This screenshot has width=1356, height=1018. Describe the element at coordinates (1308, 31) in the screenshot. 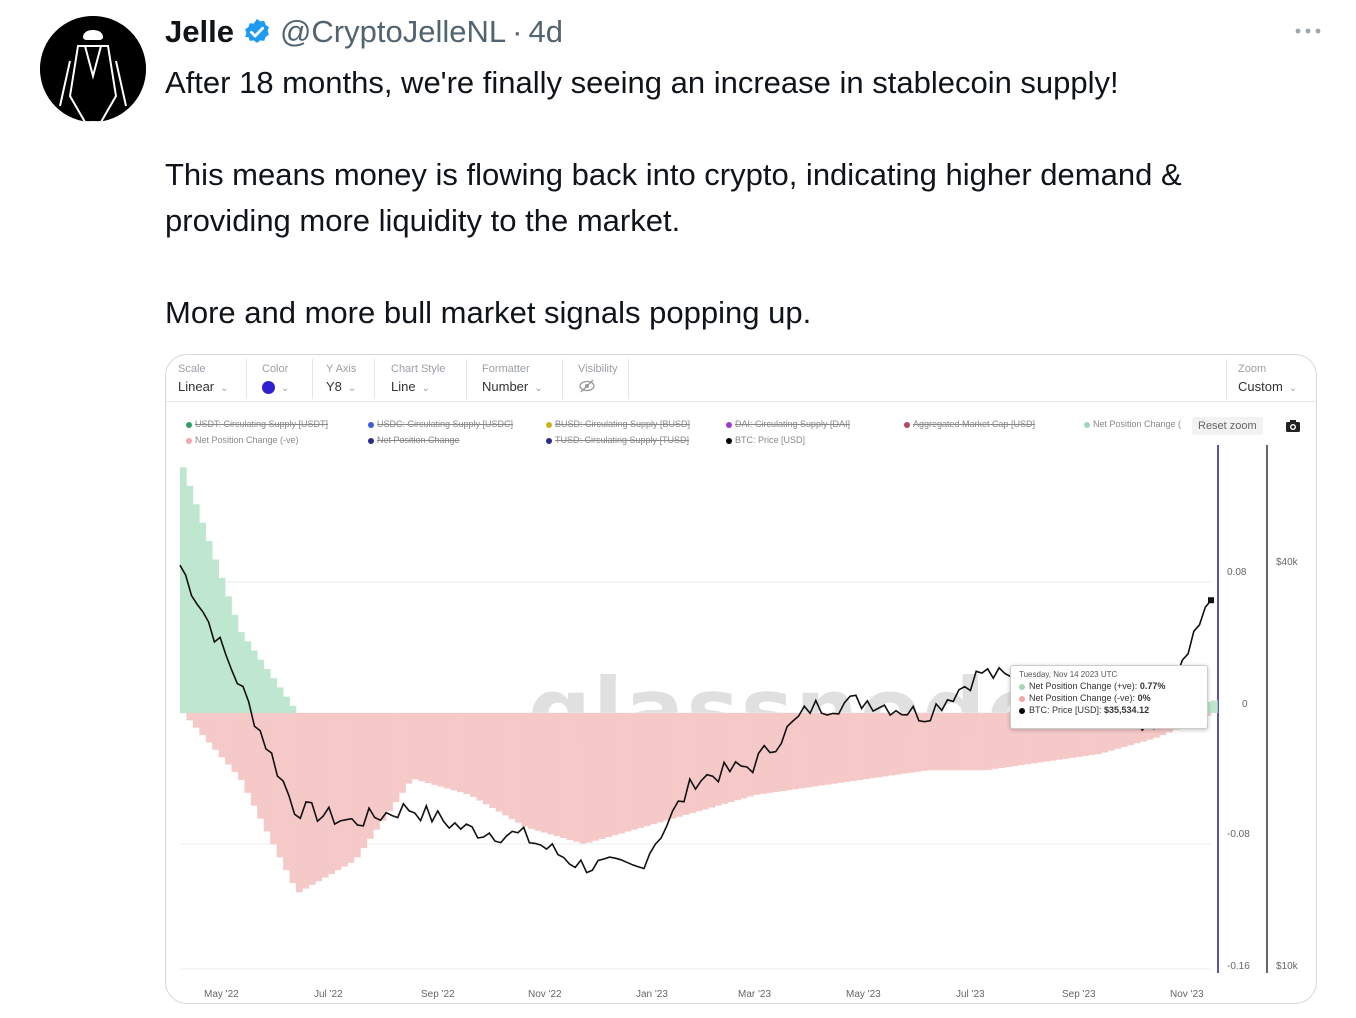

I see `more-options-icon` at that location.